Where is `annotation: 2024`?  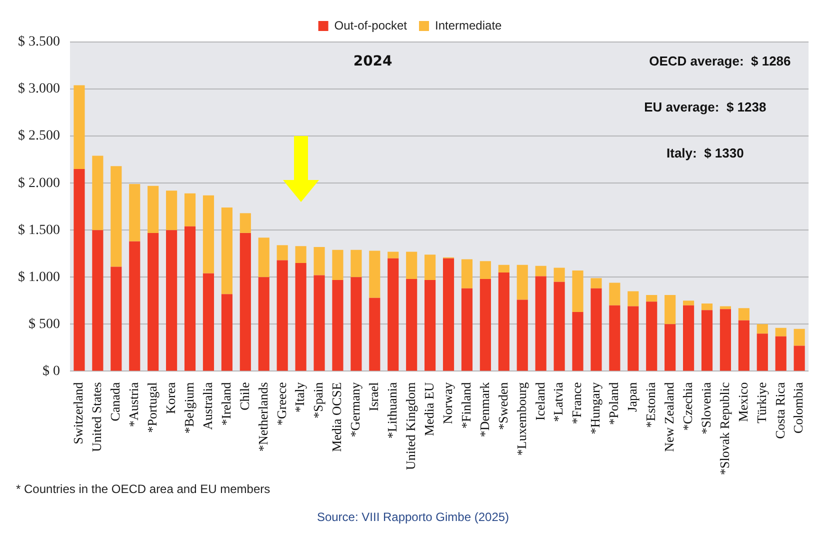 annotation: 2024 is located at coordinates (373, 61).